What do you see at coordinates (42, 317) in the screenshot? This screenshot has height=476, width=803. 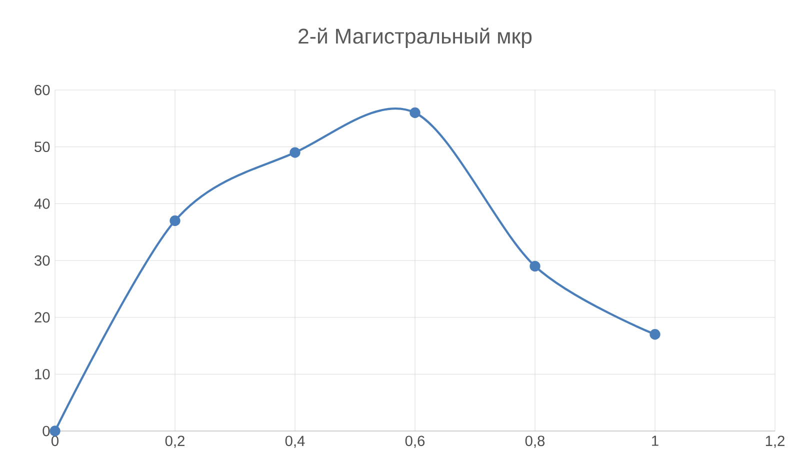 I see `y-tick-label: 20` at bounding box center [42, 317].